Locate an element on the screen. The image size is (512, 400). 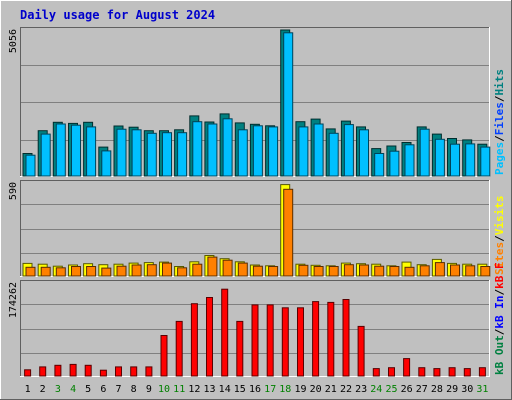
x-tick-label-day-5: 5 is located at coordinates (88, 389).